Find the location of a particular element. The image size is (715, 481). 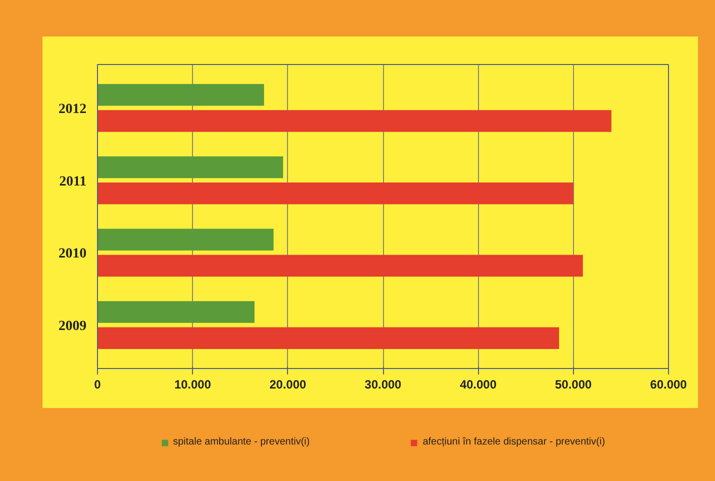

x-tick-label: 40.000 is located at coordinates (478, 385).